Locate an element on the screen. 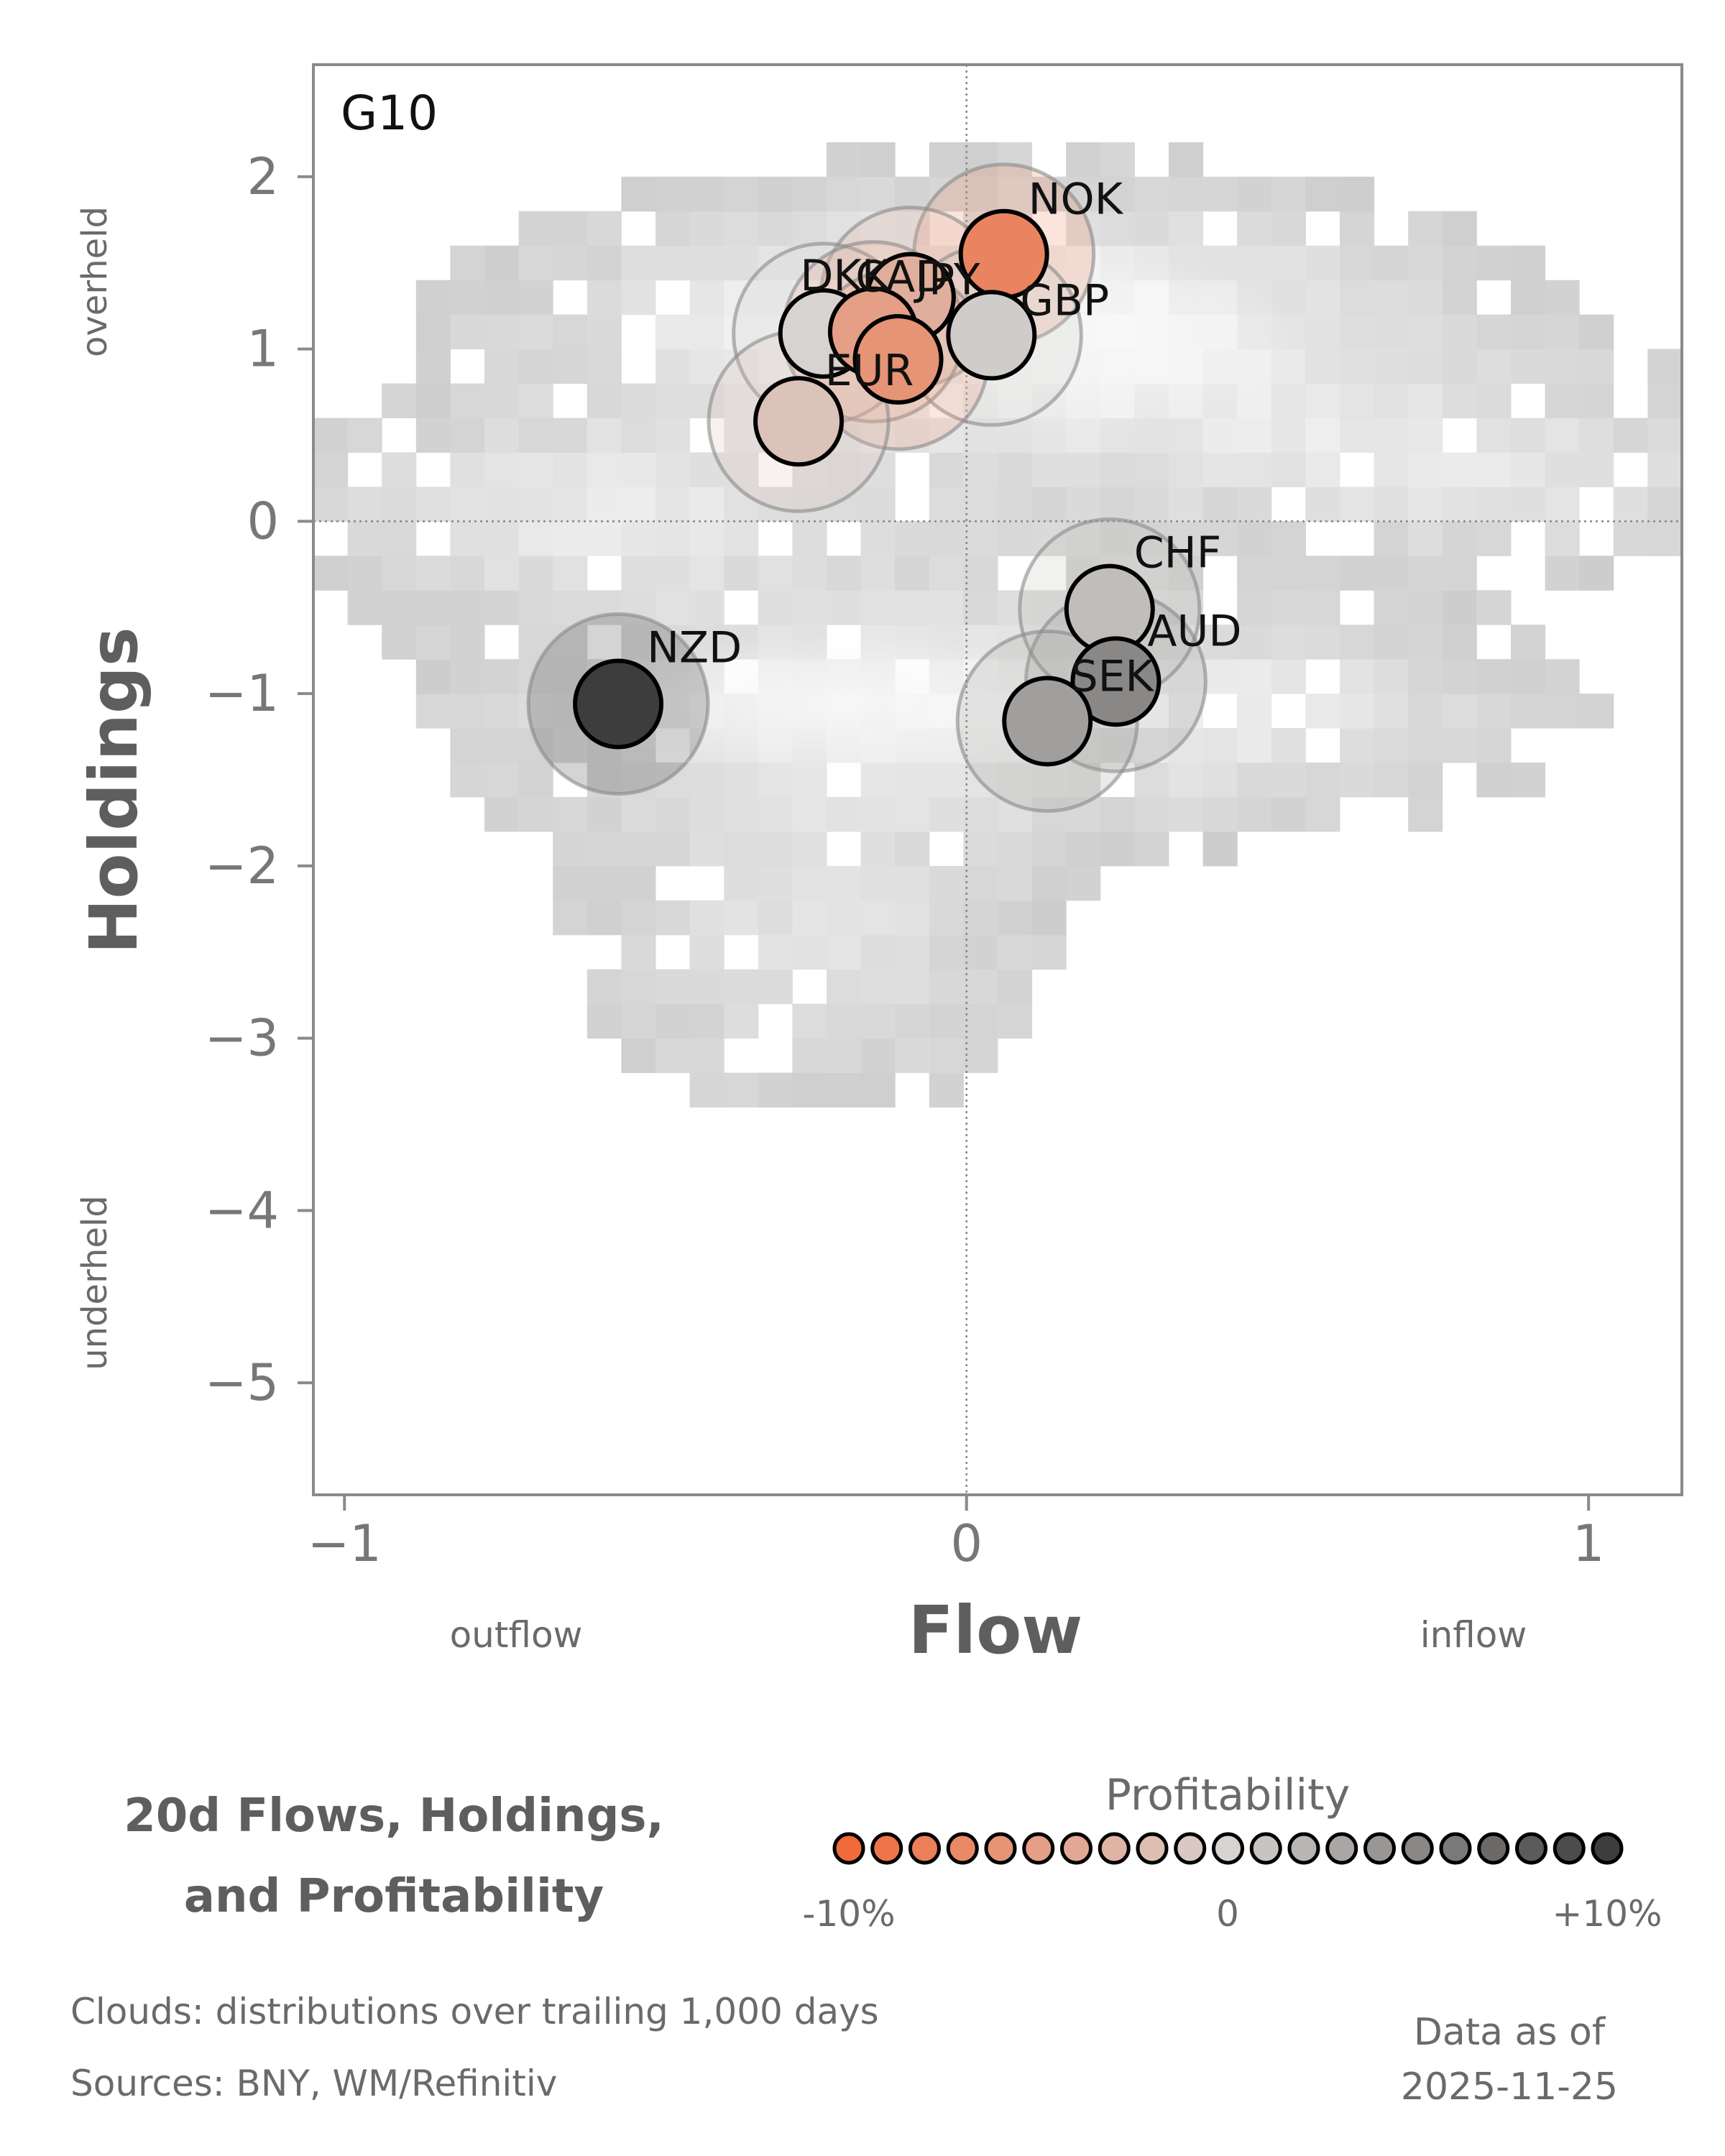 This screenshot has width=1725, height=2156. point-label-chf: CHF is located at coordinates (1178, 553).